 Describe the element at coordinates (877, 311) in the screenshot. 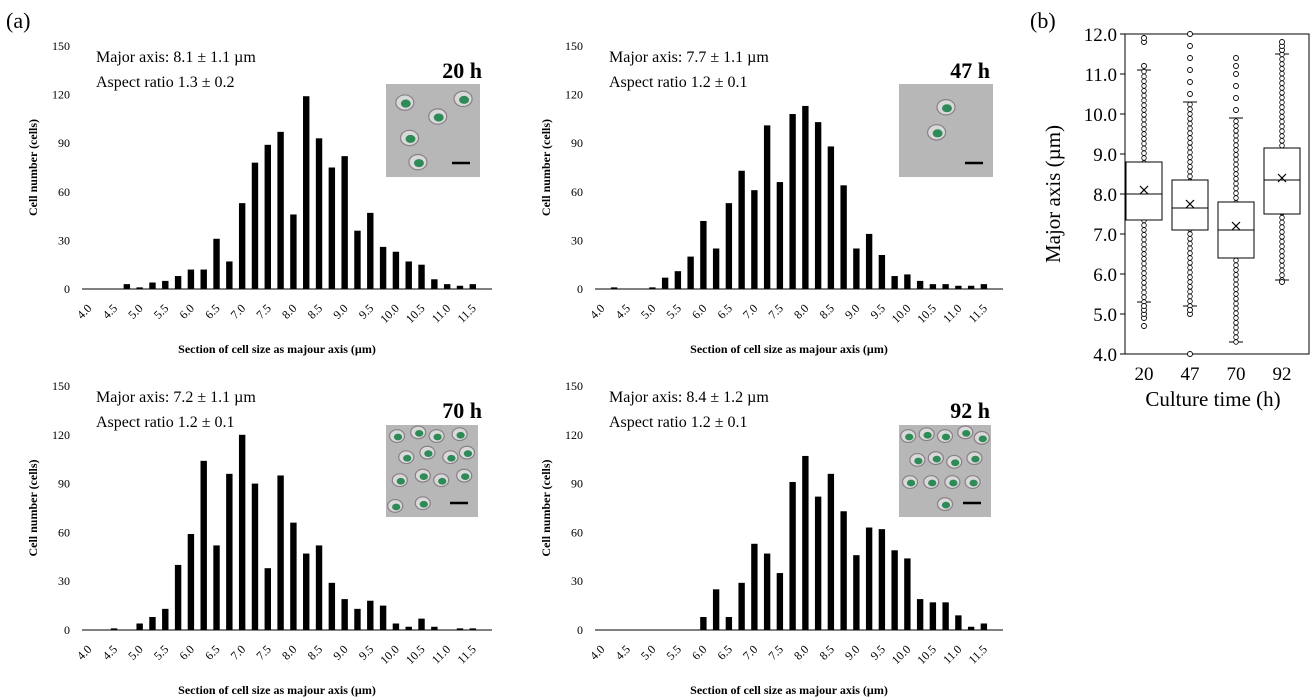

I see `x-tick-label: 9.5` at that location.